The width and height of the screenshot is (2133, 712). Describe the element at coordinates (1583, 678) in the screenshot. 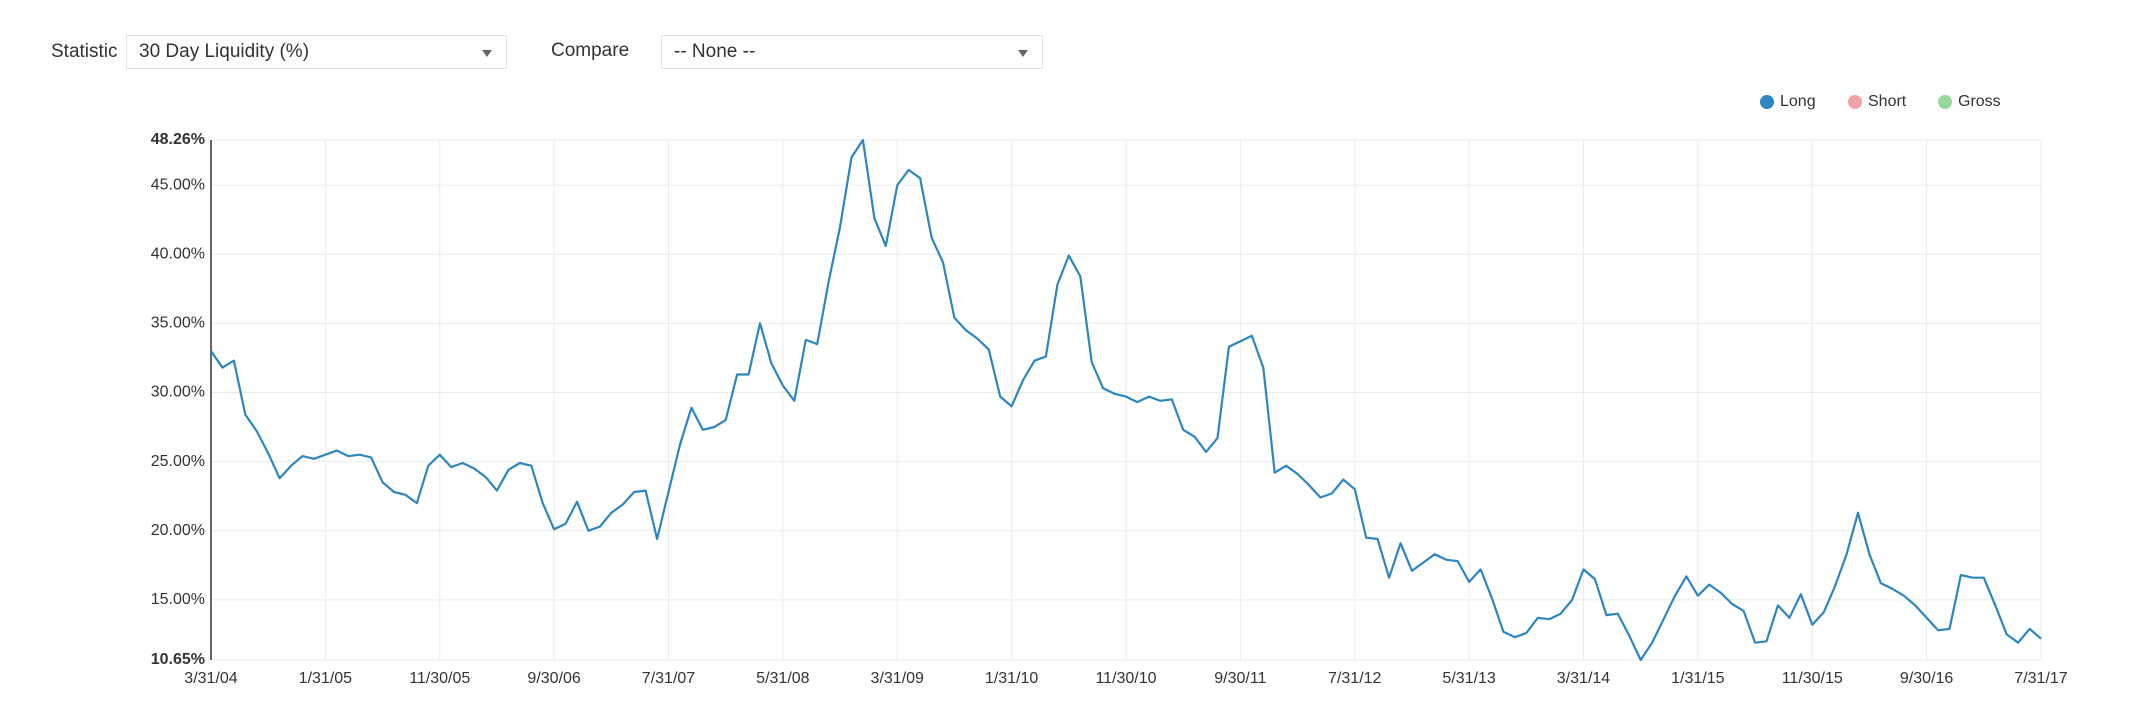

I see `x-tick-label: 3/31/14` at that location.